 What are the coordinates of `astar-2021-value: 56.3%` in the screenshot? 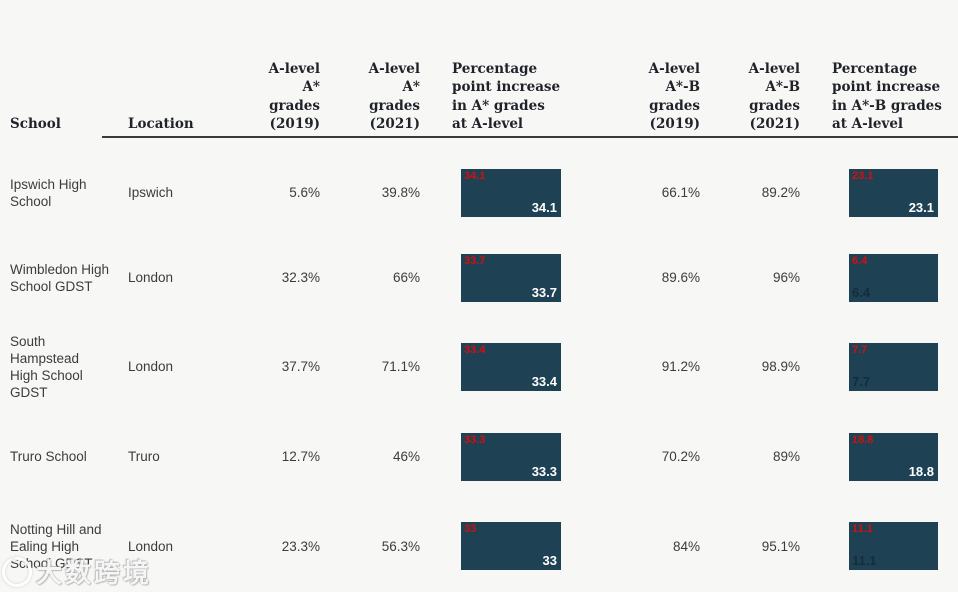 It's located at (400, 546).